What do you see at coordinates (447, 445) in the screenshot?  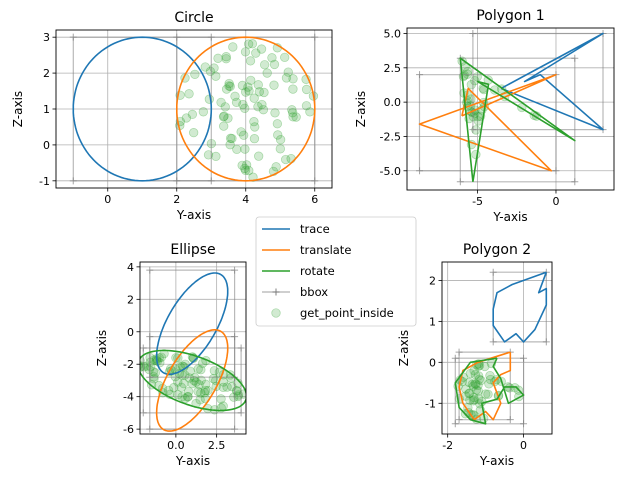 I see `x-tick-label: -2` at bounding box center [447, 445].